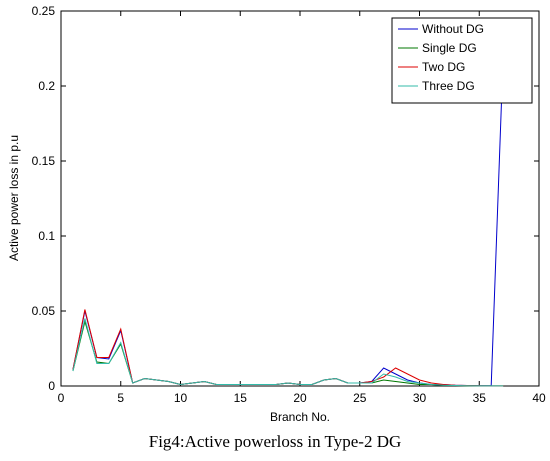  I want to click on x-tick-label: 20, so click(300, 398).